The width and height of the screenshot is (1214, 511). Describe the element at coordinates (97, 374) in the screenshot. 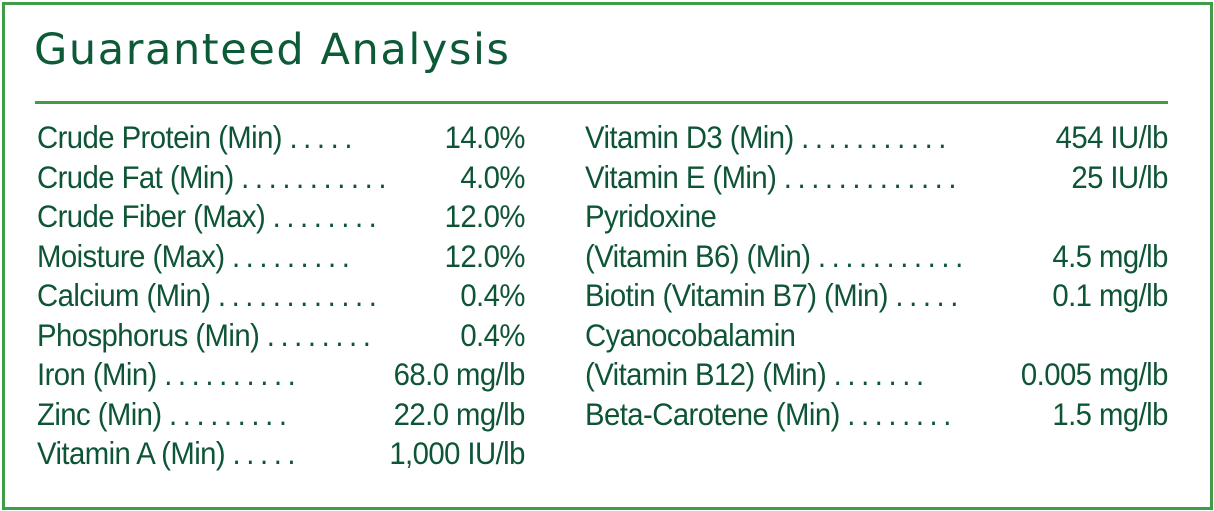

I see `nutrient-label: Iron (Min)` at that location.